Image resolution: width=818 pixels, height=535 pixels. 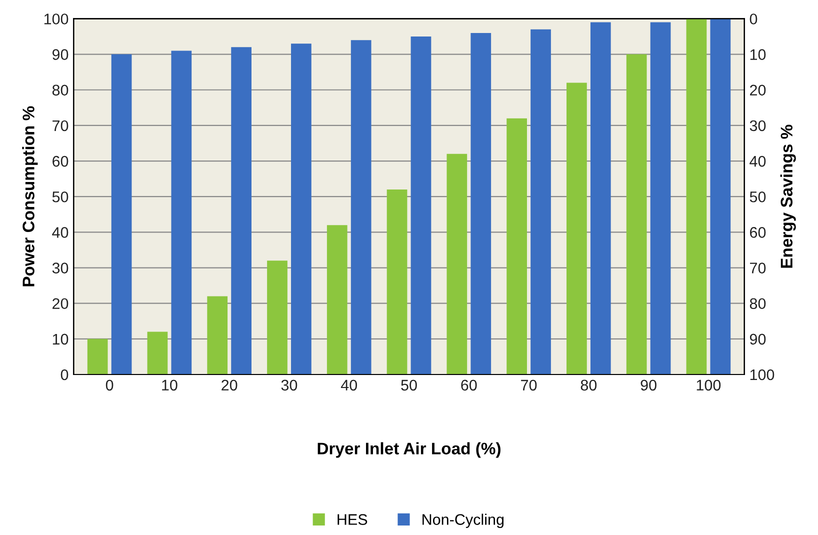 I want to click on x-tick-label: 70, so click(x=529, y=385).